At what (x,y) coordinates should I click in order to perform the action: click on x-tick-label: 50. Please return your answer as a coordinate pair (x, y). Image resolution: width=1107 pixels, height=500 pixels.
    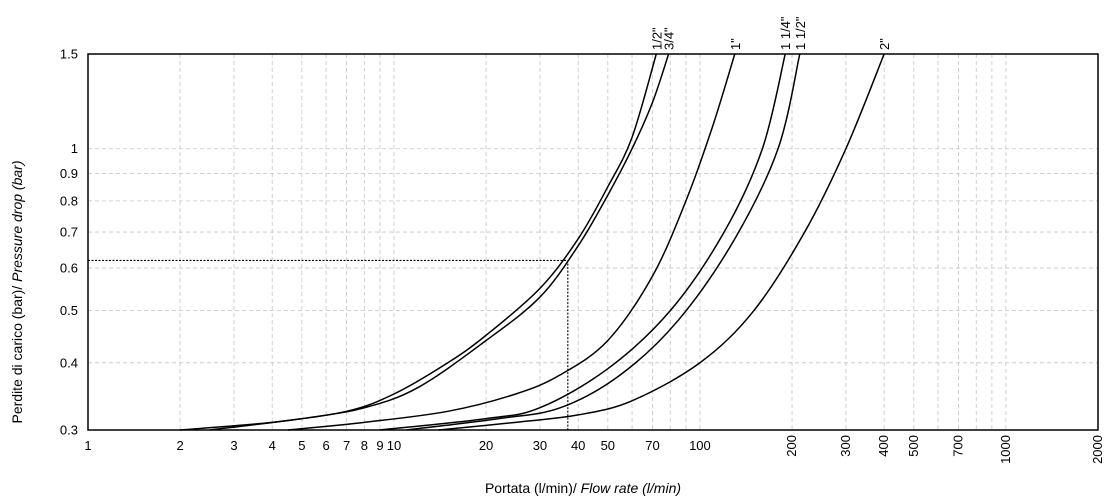
    Looking at the image, I should click on (608, 445).